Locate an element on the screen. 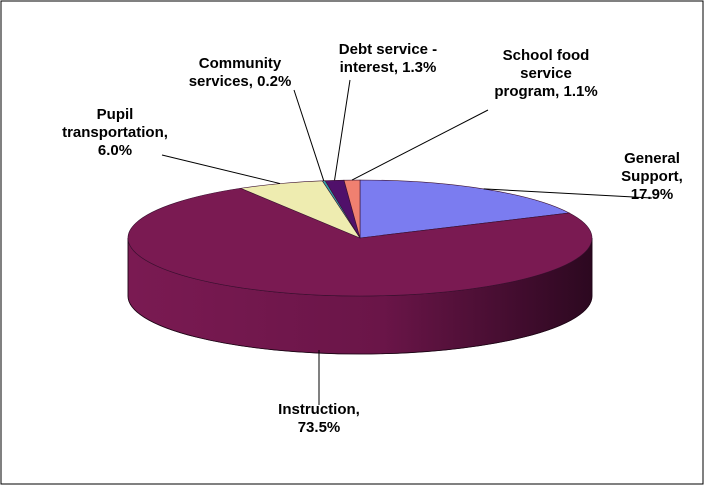 The height and width of the screenshot is (485, 704). slice-label-5: School food service program, 1.1% is located at coordinates (545, 73).